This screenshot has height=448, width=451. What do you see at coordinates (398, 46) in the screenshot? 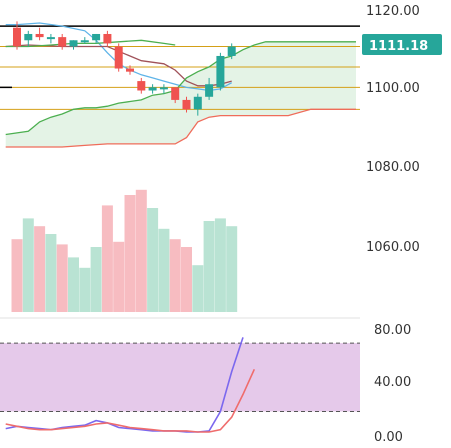
I see `last-price-tag-text: 1111.18` at bounding box center [398, 46].